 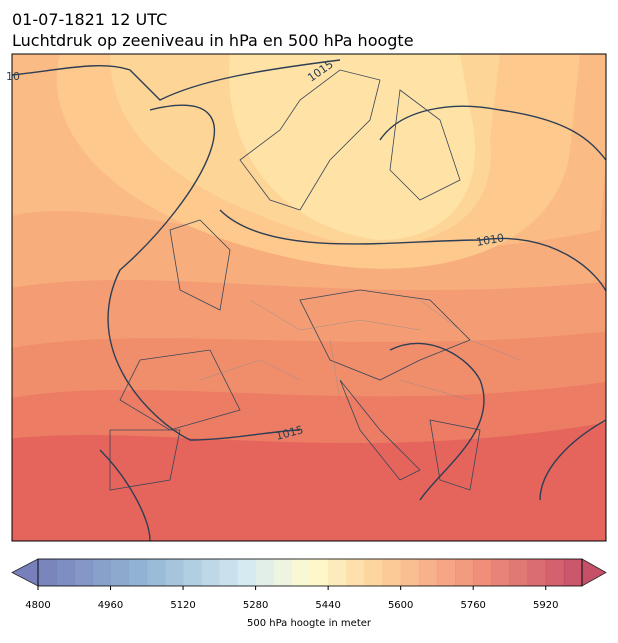 What do you see at coordinates (309, 623) in the screenshot?
I see `colorbar-label: 500 hPa hoogte in meter` at bounding box center [309, 623].